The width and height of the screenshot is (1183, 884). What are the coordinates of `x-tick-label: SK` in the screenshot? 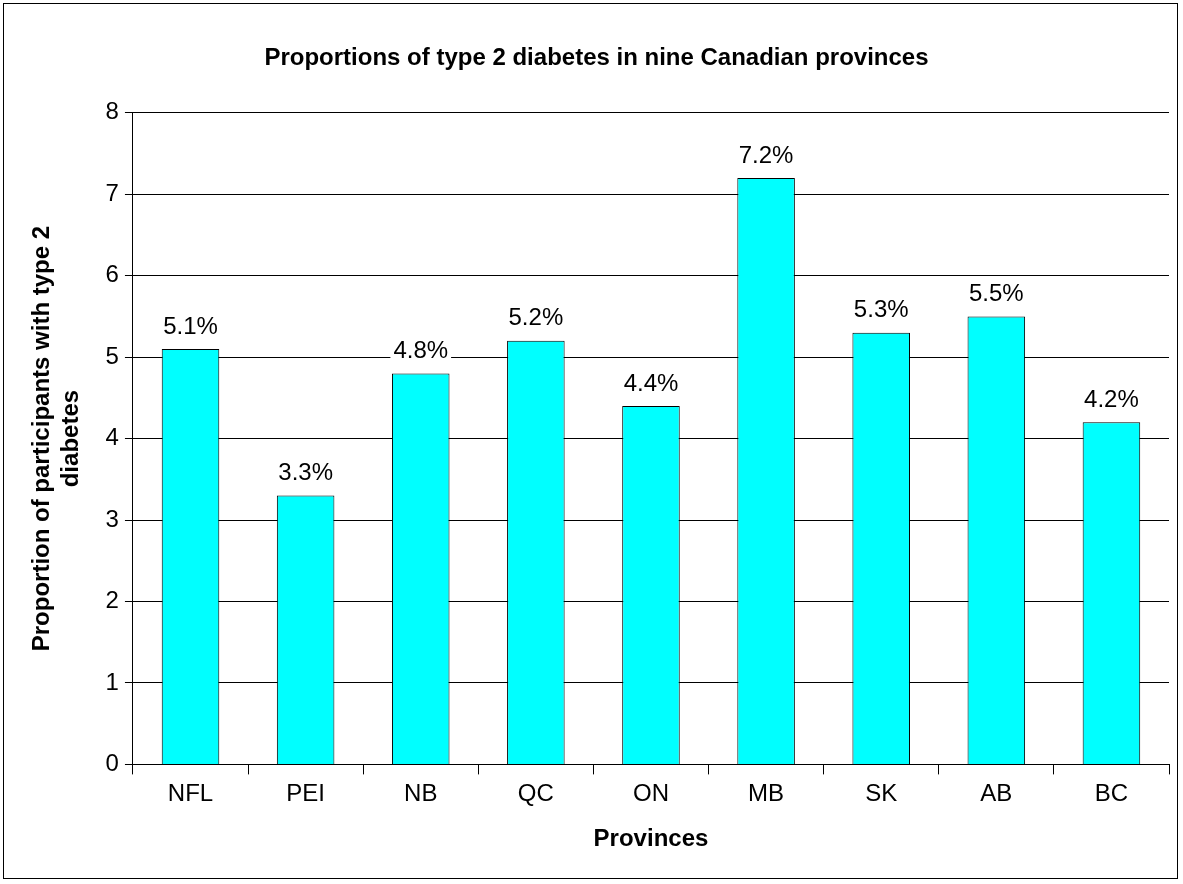 It's located at (881, 793).